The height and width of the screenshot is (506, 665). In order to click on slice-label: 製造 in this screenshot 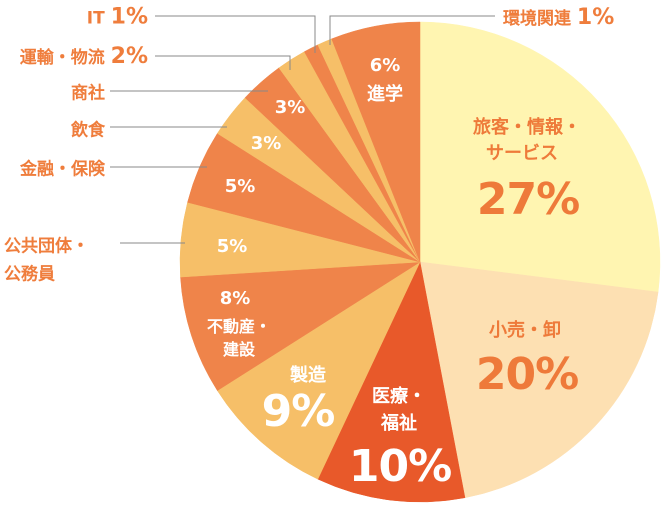, I will do `click(308, 375)`.